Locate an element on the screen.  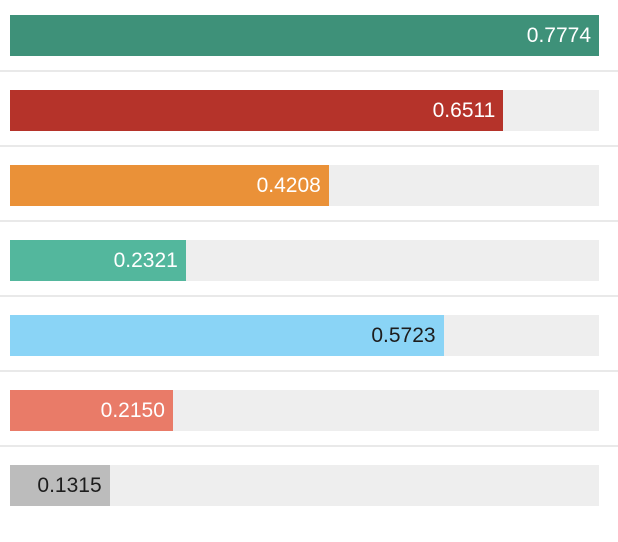
bar-track: 0.2150 is located at coordinates (304, 410).